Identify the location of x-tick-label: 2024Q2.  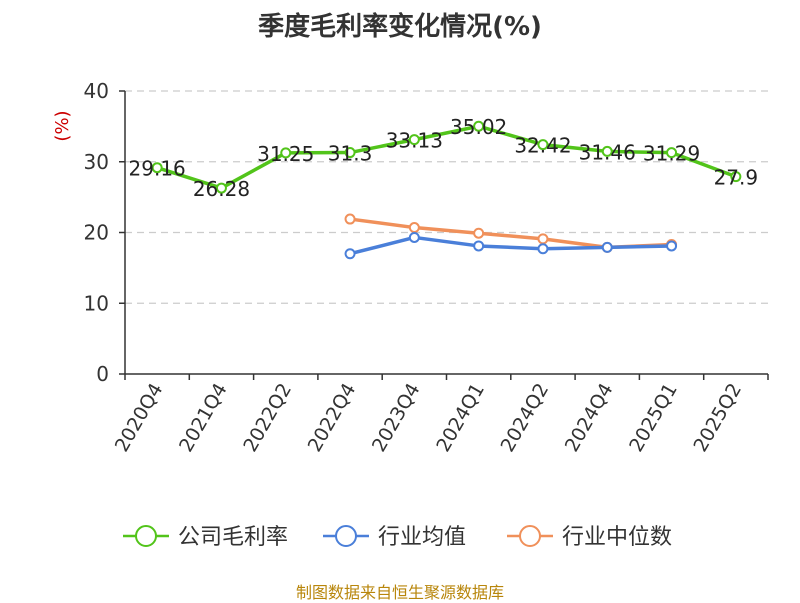
(525, 418).